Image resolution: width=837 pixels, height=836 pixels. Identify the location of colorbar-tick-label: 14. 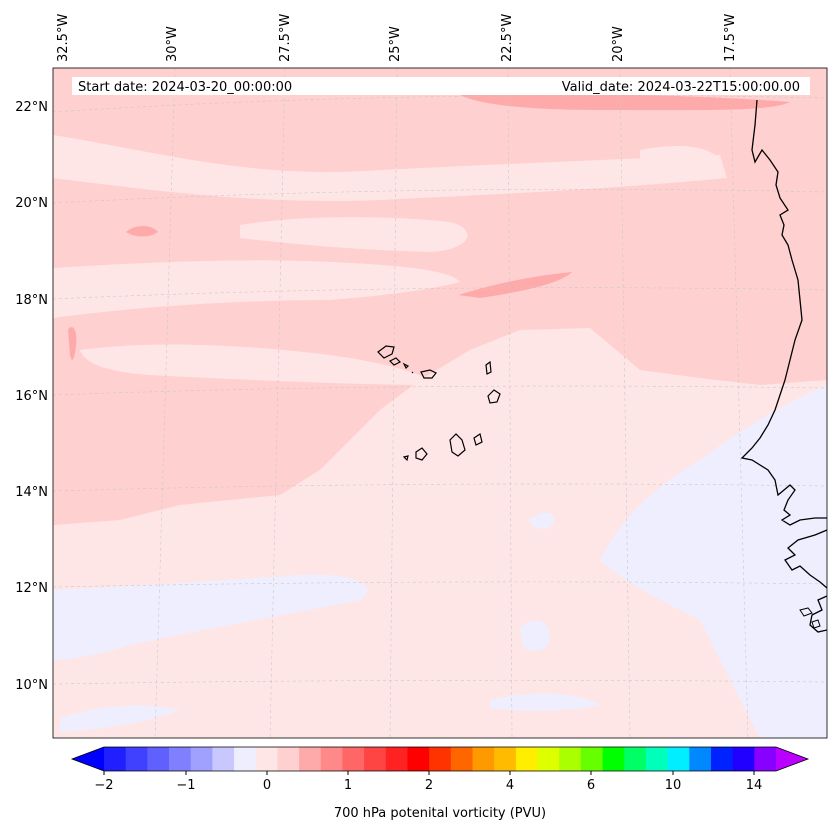
(754, 785).